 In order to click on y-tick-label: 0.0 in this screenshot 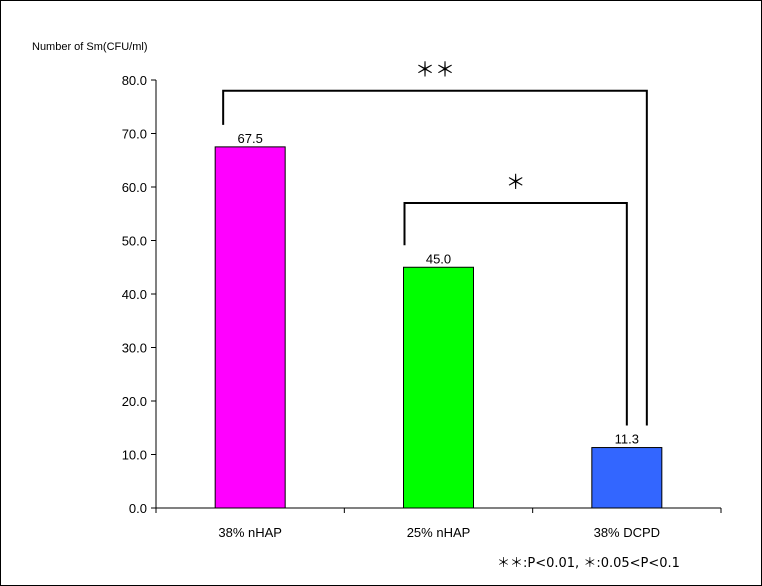, I will do `click(138, 508)`.